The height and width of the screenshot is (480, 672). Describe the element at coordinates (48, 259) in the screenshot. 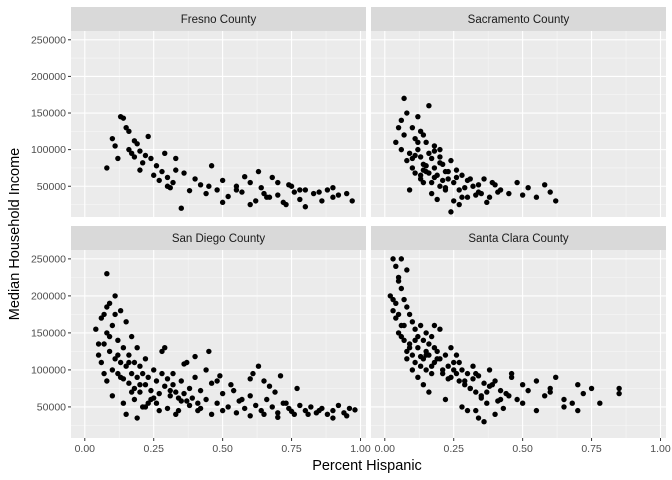

I see `y-tick-label: 250000` at that location.